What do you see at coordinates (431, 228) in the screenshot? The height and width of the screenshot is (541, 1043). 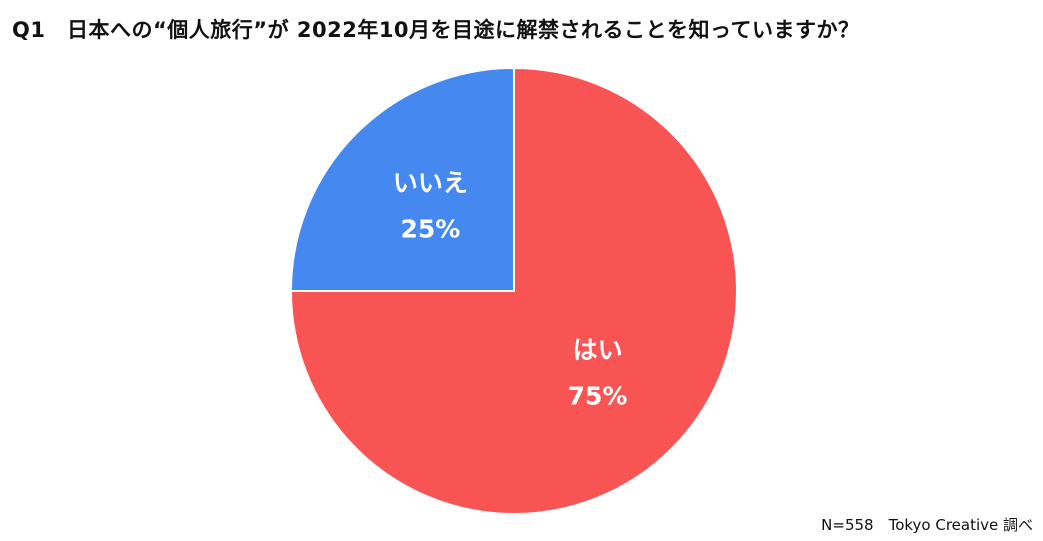 I see `slice-percent-label-1: 25%` at bounding box center [431, 228].